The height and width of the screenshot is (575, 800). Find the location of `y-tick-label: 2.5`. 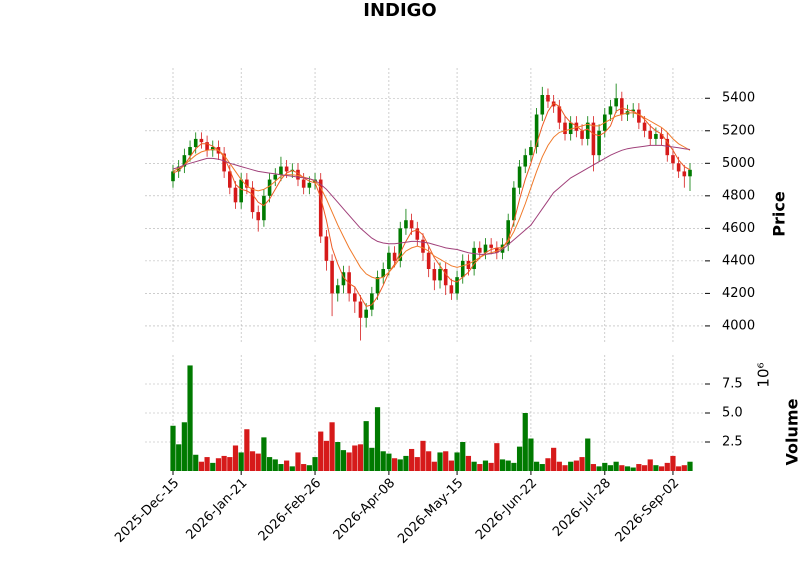

y-tick-label: 2.5 is located at coordinates (732, 442).